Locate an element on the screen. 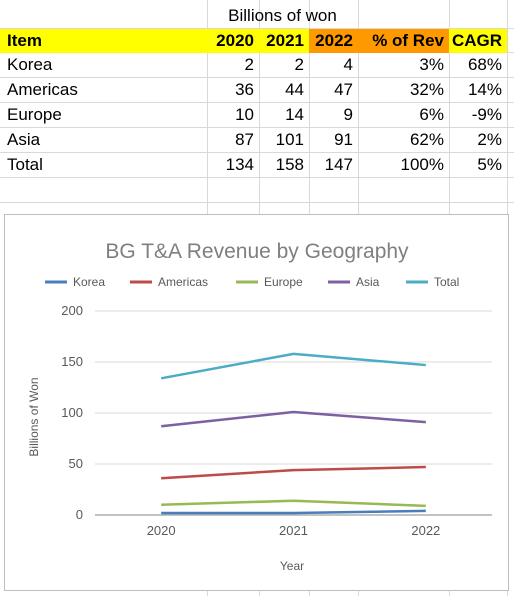 The height and width of the screenshot is (596, 514). y-tick-label: 50 is located at coordinates (76, 463).